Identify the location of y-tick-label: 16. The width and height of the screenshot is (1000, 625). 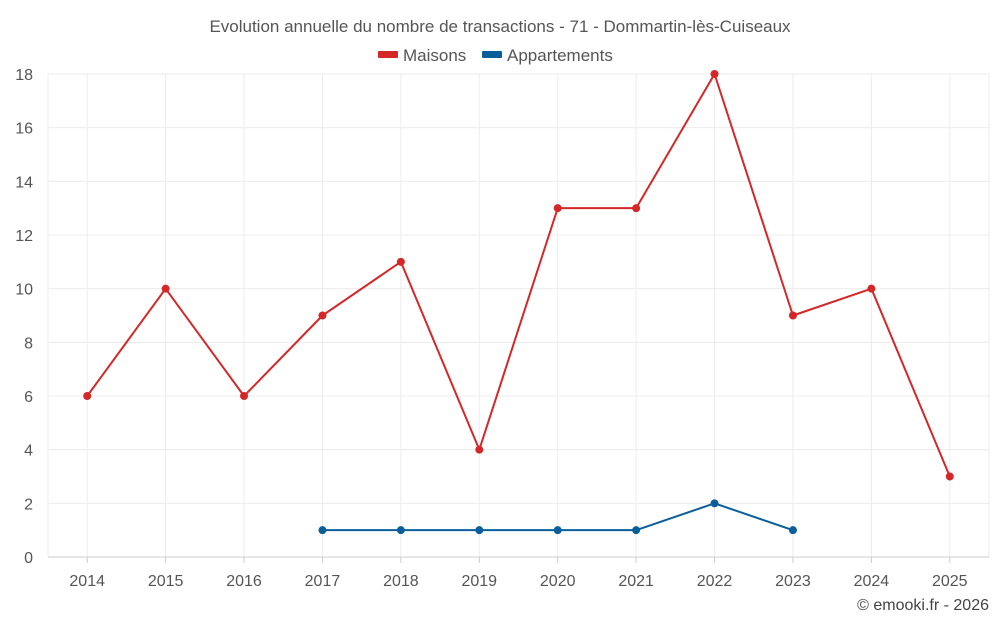
(24, 129).